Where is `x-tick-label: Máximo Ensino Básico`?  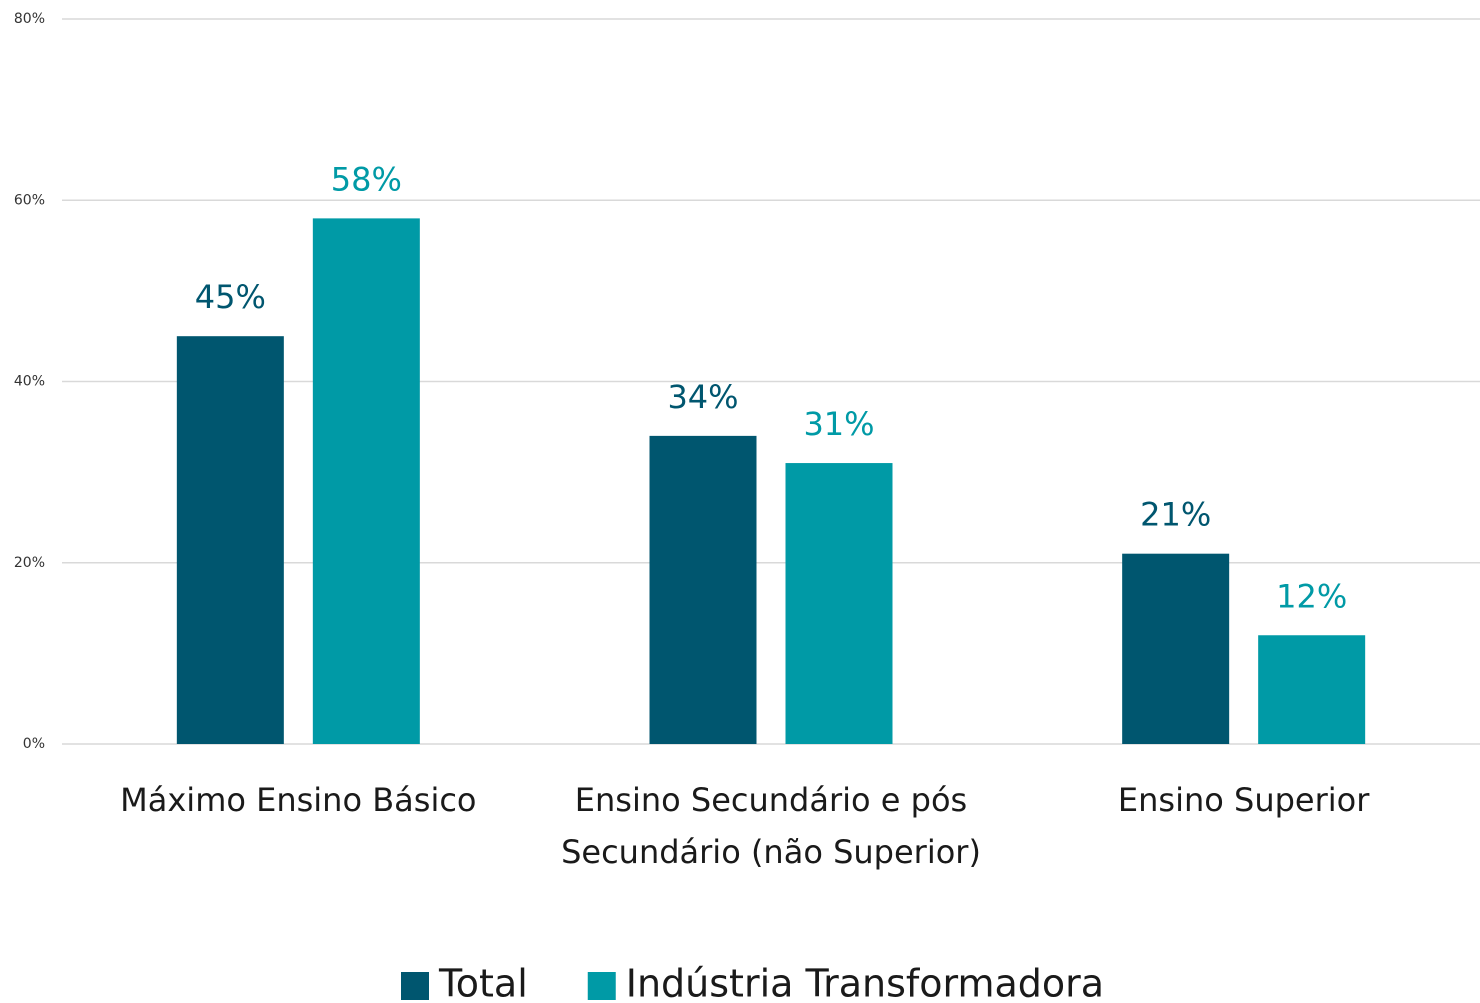 x-tick-label: Máximo Ensino Básico is located at coordinates (298, 800).